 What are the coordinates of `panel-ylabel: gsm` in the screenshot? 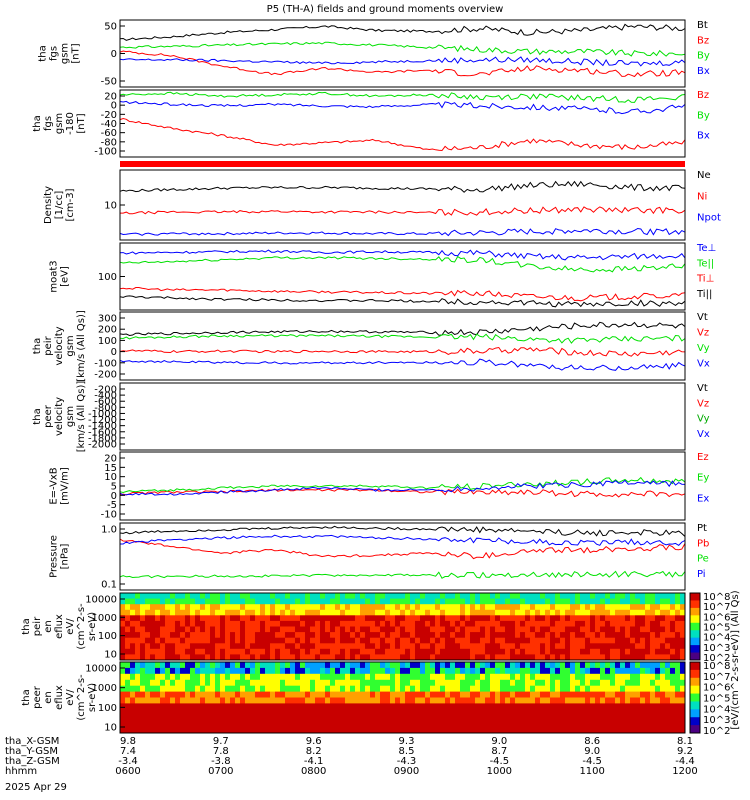 It's located at (70, 345).